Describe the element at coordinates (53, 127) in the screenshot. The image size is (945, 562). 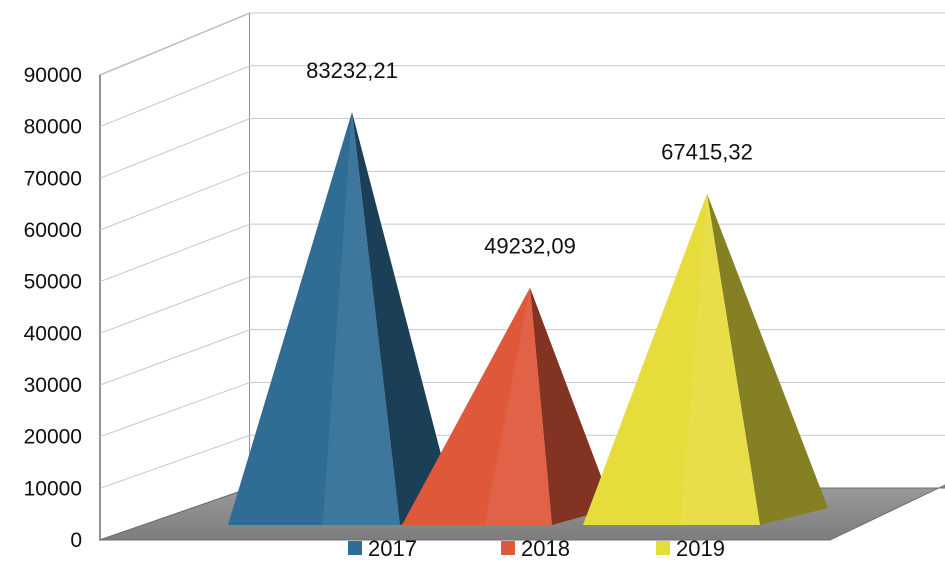
I see `y-tick-label: 80000` at that location.